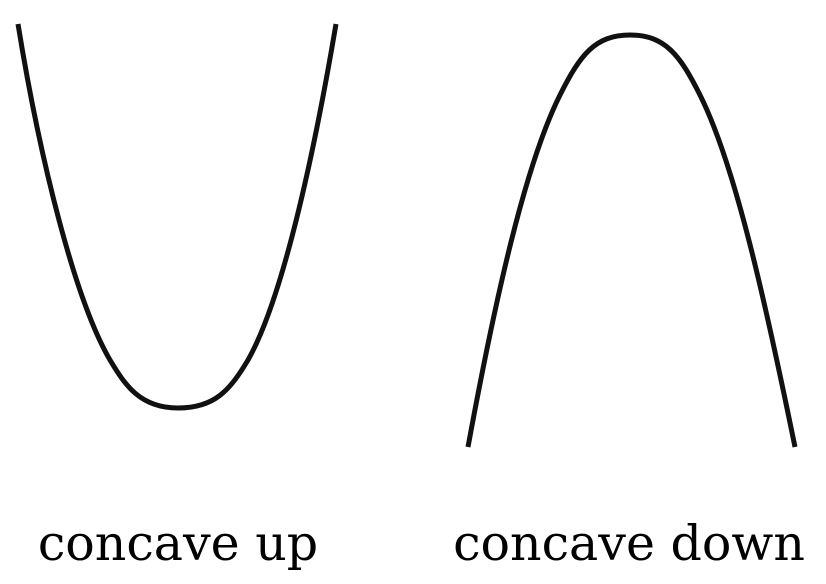 This screenshot has width=826, height=584. I want to click on concave-down-label: concave down, so click(629, 543).